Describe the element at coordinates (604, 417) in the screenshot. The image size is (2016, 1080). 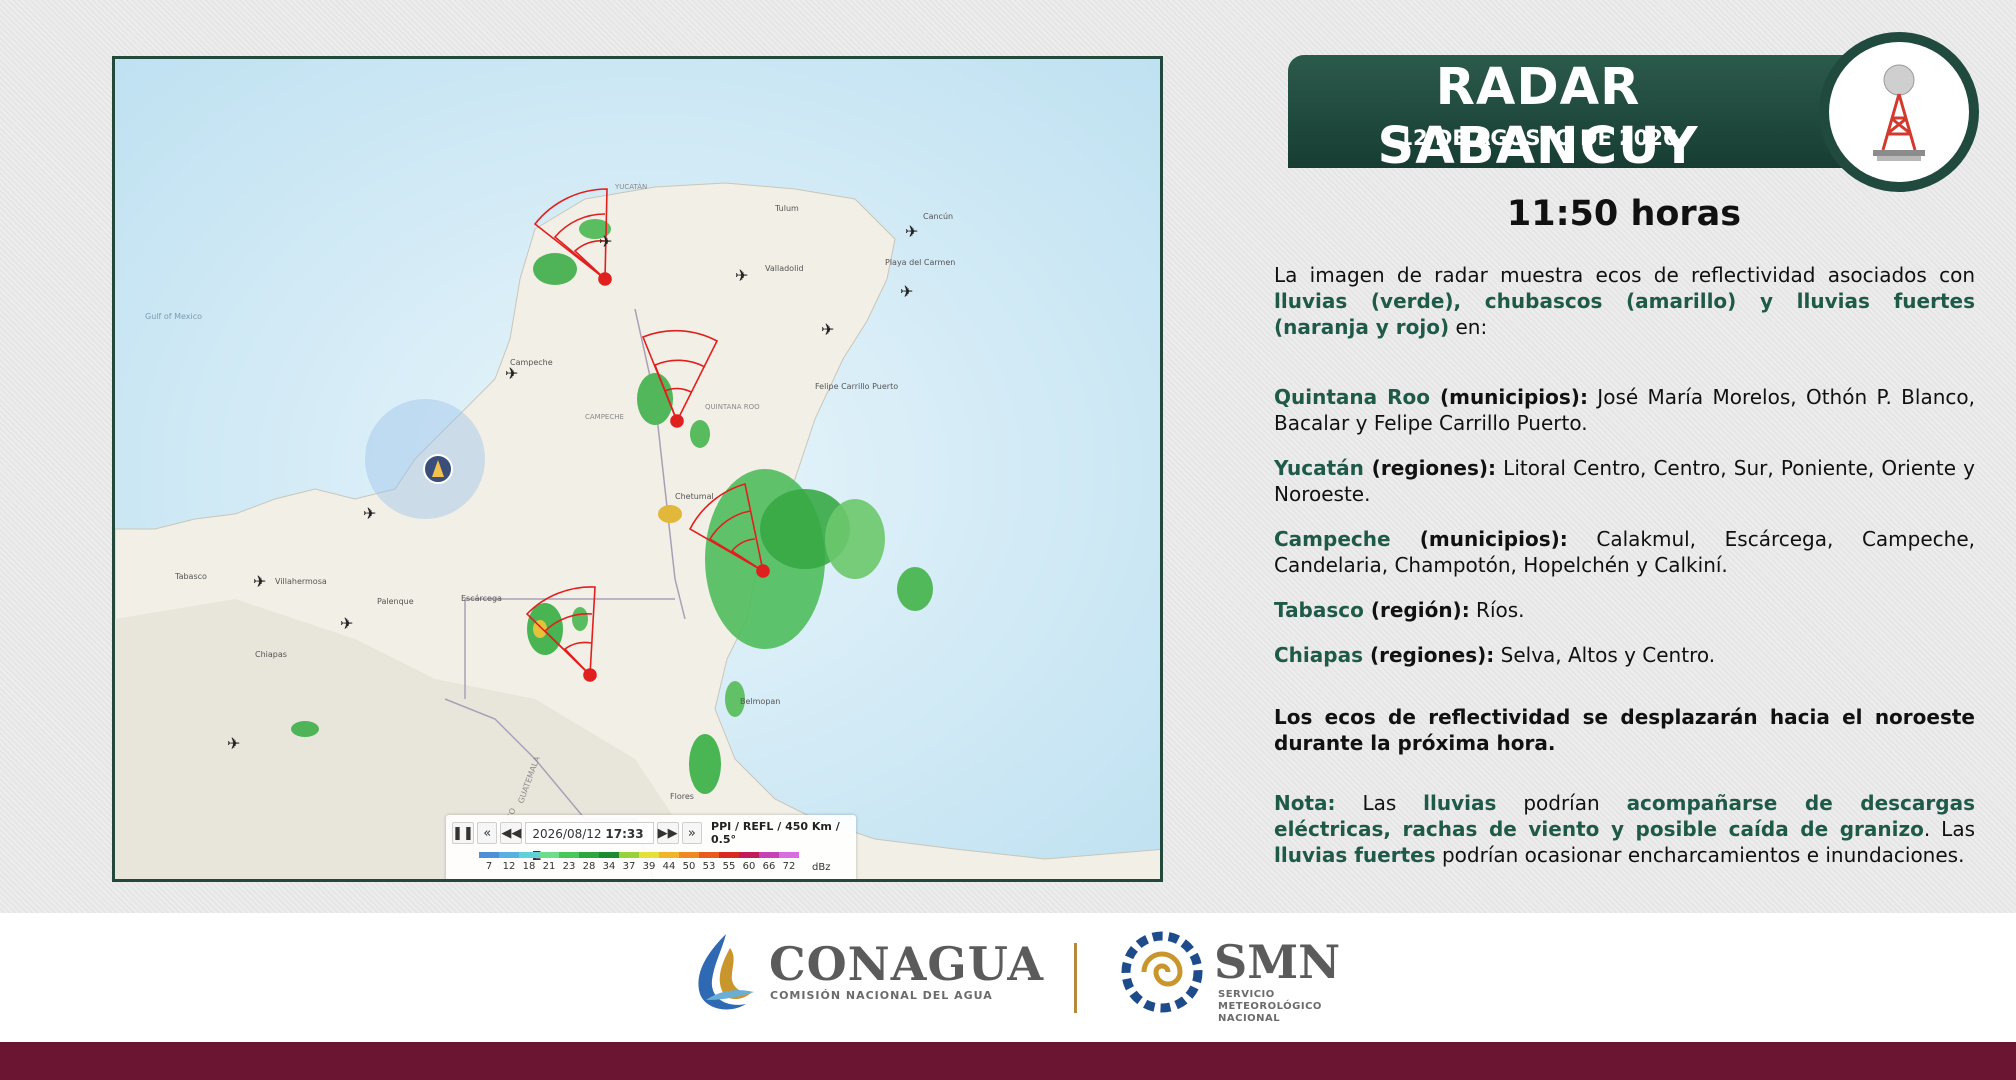
I see `map-label-campeche-state: CAMPECHE` at that location.